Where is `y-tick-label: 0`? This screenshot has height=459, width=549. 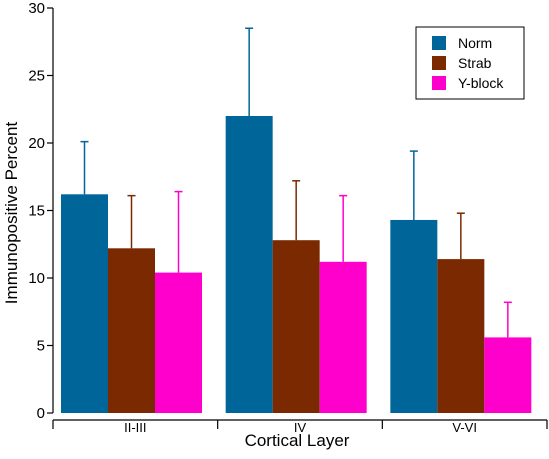
y-tick-label: 0 is located at coordinates (41, 413).